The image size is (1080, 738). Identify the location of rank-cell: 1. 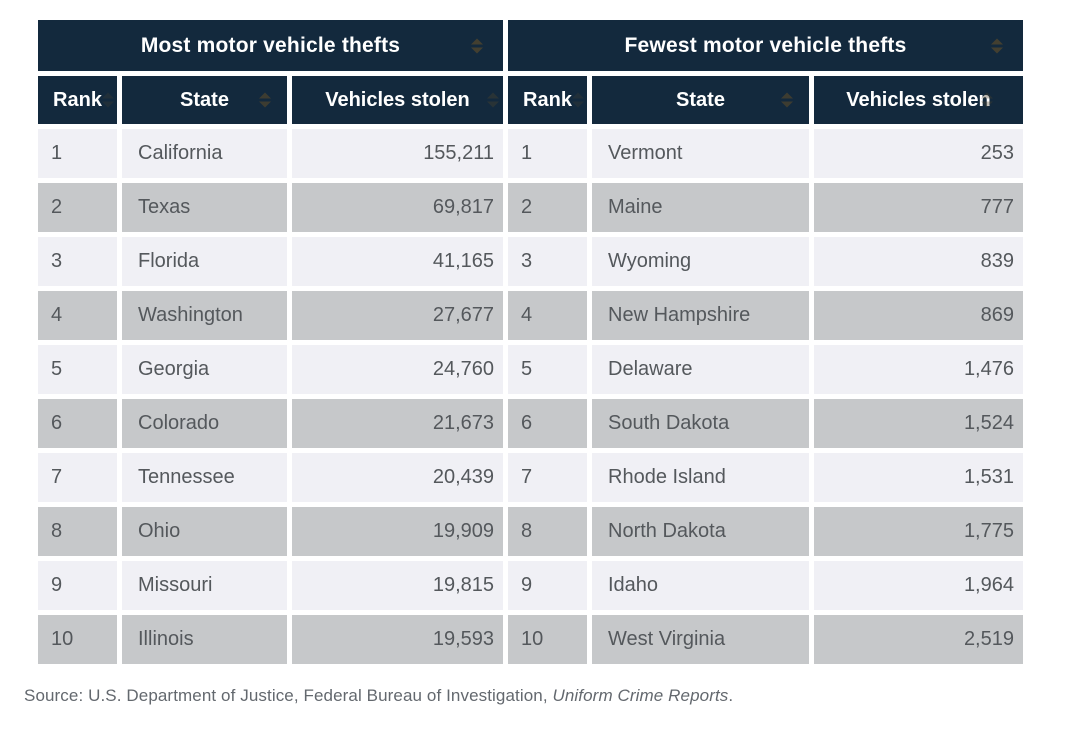
(547, 153).